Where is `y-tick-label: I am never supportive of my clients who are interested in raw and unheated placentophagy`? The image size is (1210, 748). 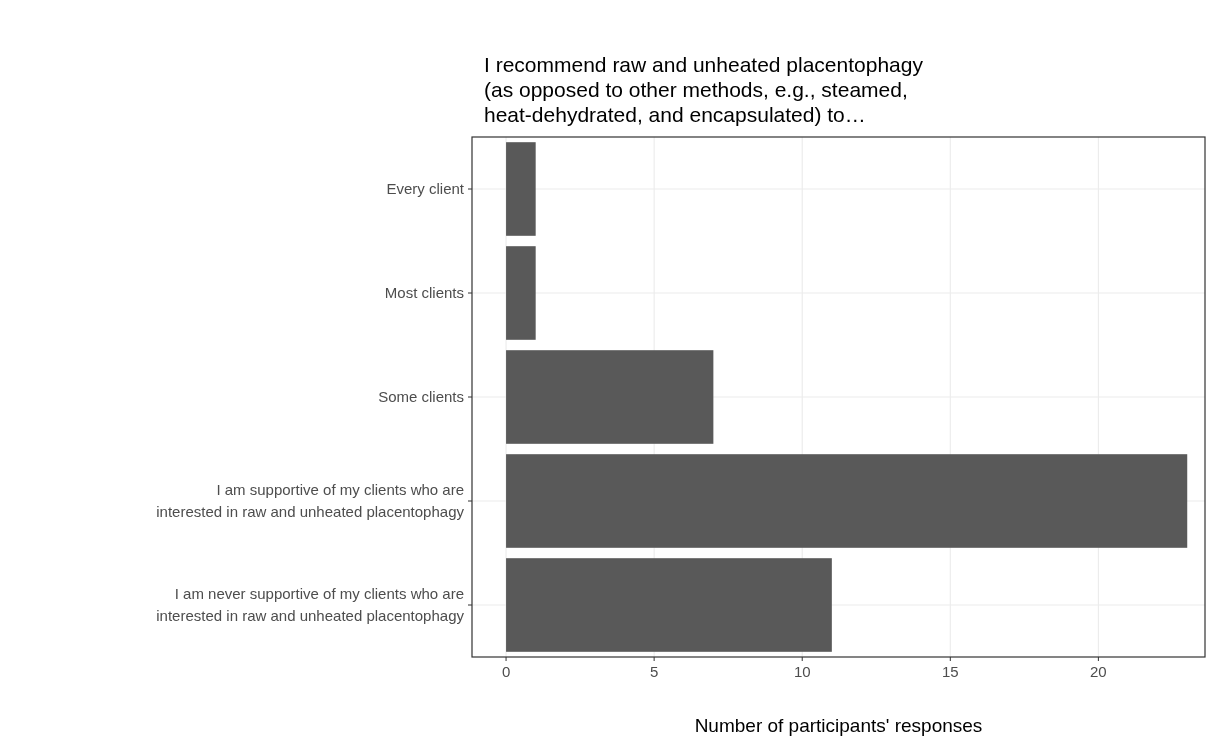 y-tick-label: I am never supportive of my clients who are interested in raw and unheated placentophagy is located at coordinates (310, 604).